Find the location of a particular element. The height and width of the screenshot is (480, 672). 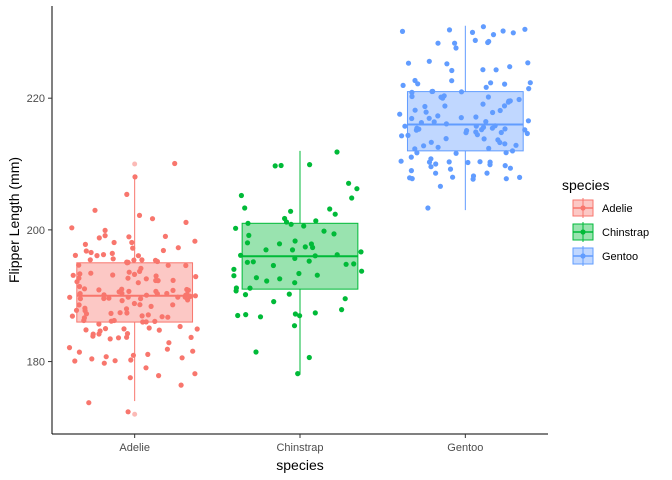

y-axis-ticks: 180 200 220 is located at coordinates (39, 231).